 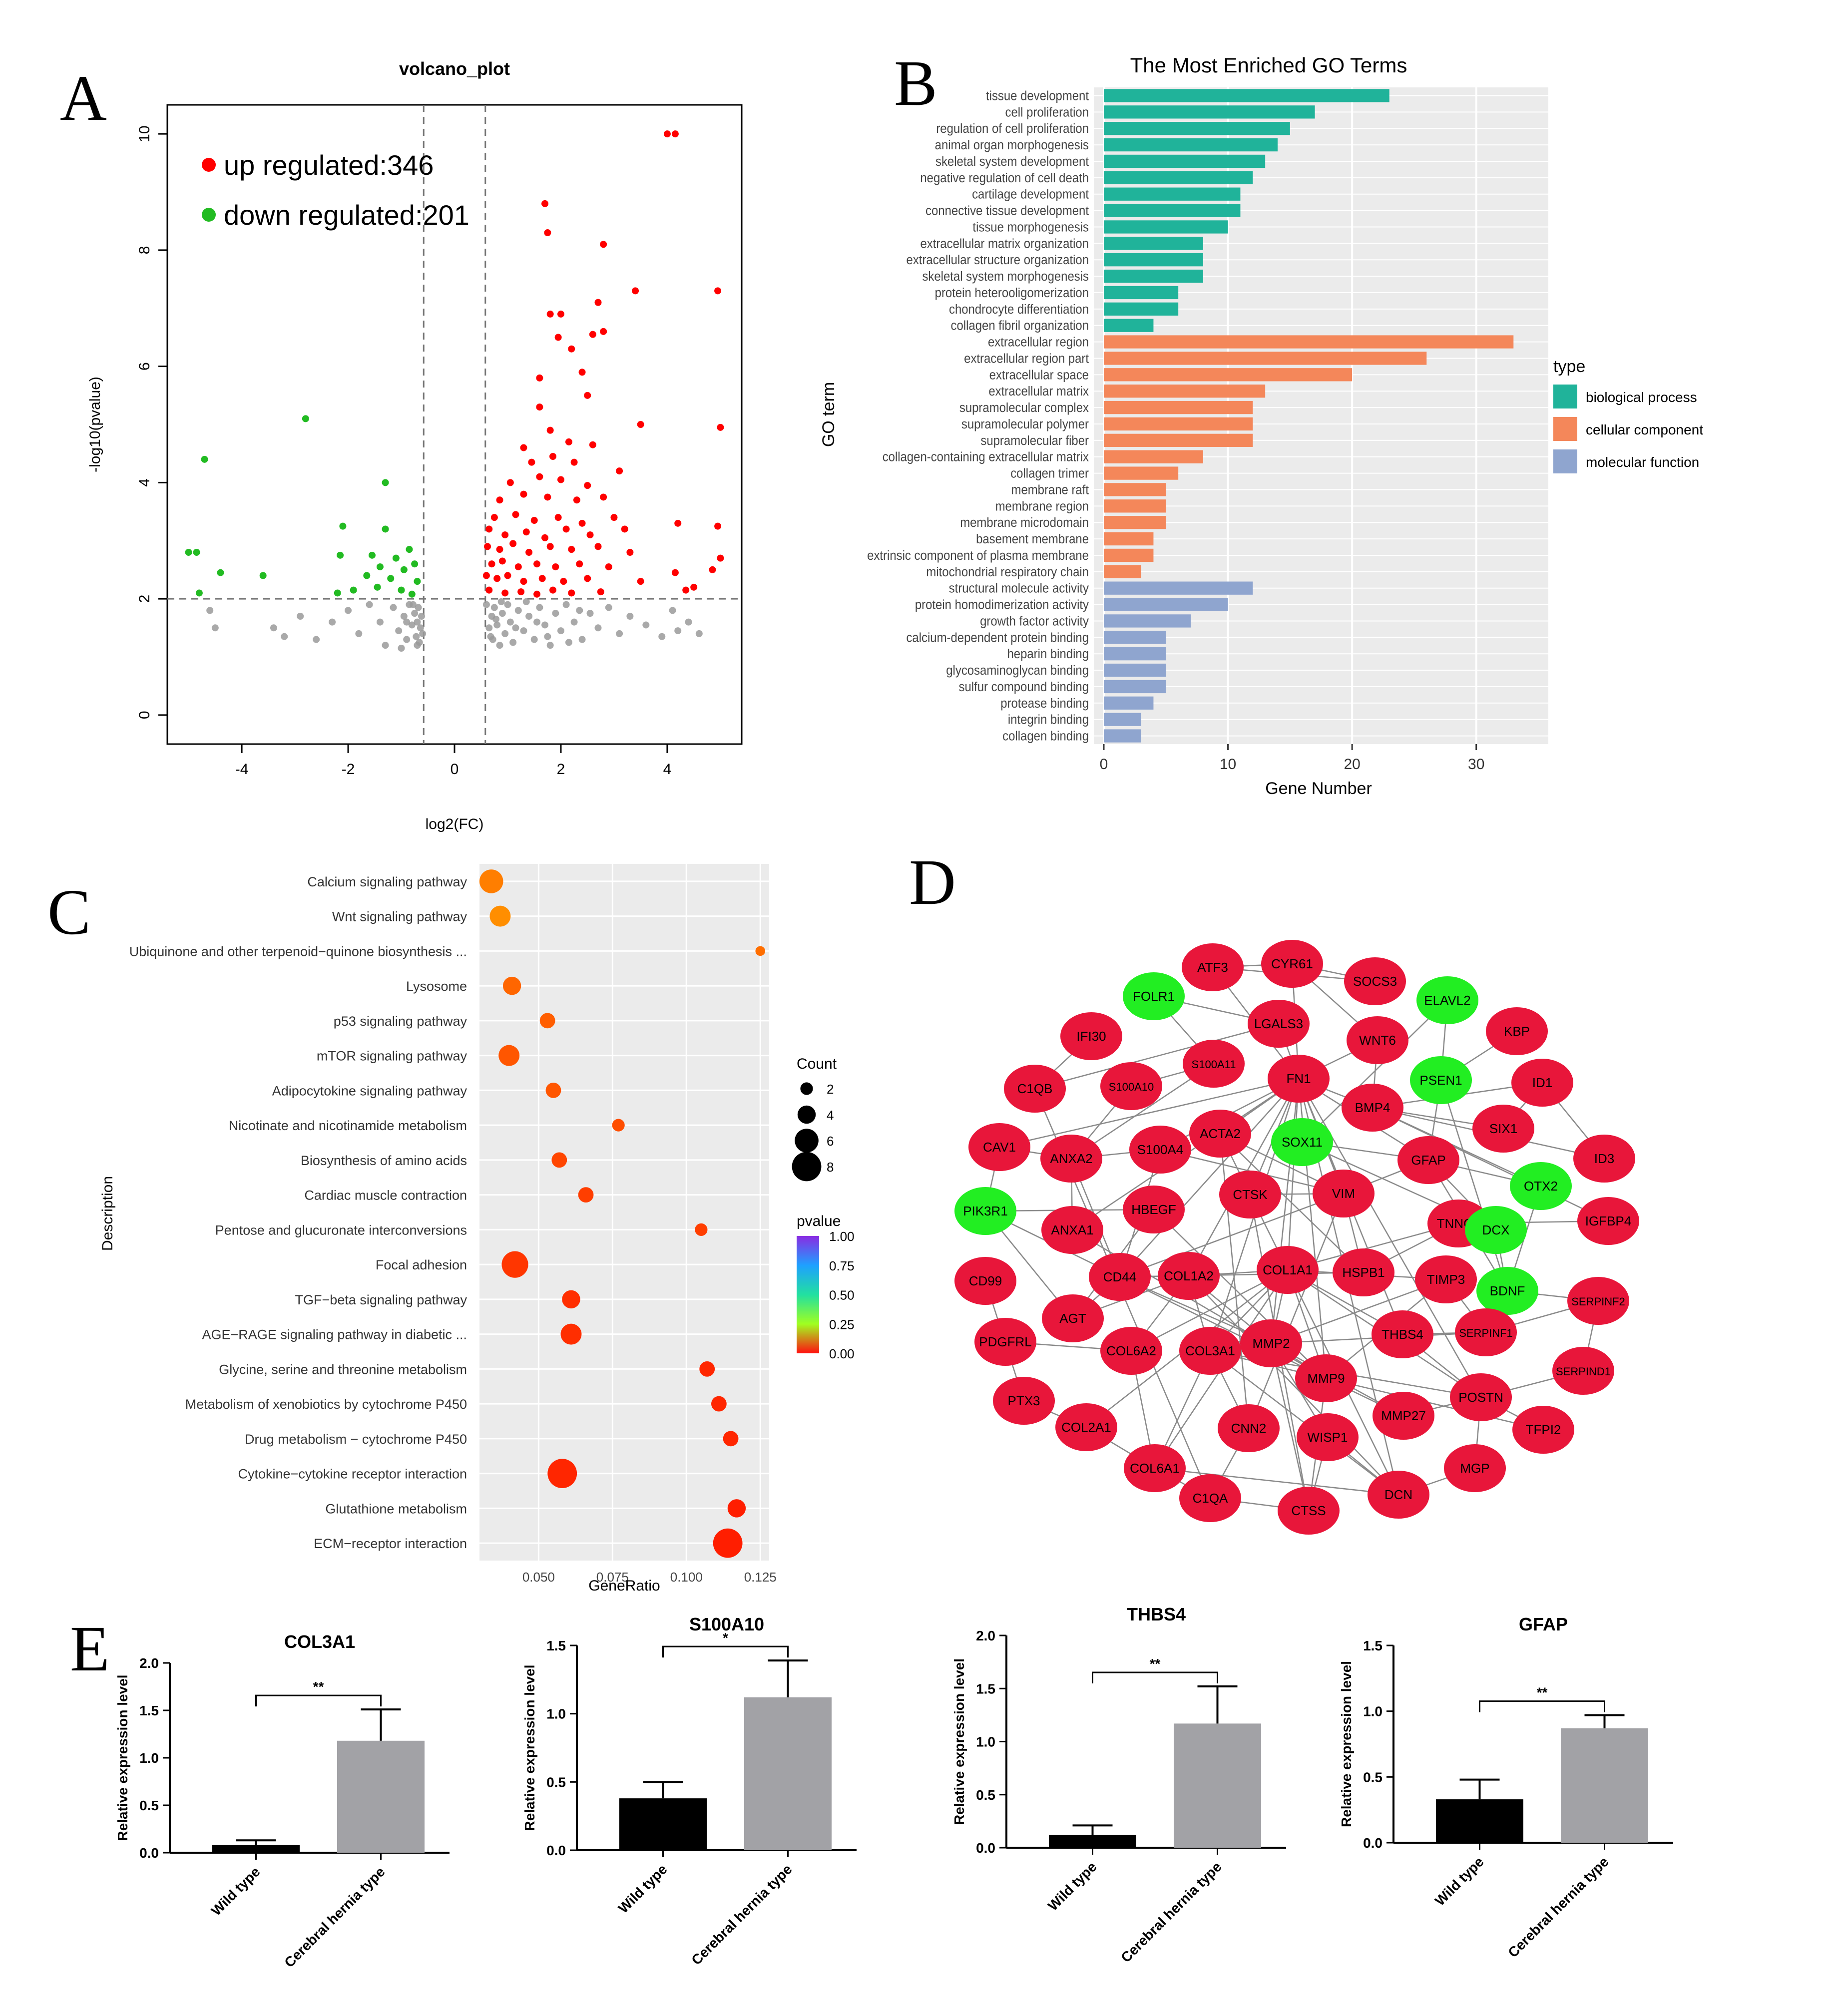 I want to click on x-tick-label: 4, so click(x=667, y=769).